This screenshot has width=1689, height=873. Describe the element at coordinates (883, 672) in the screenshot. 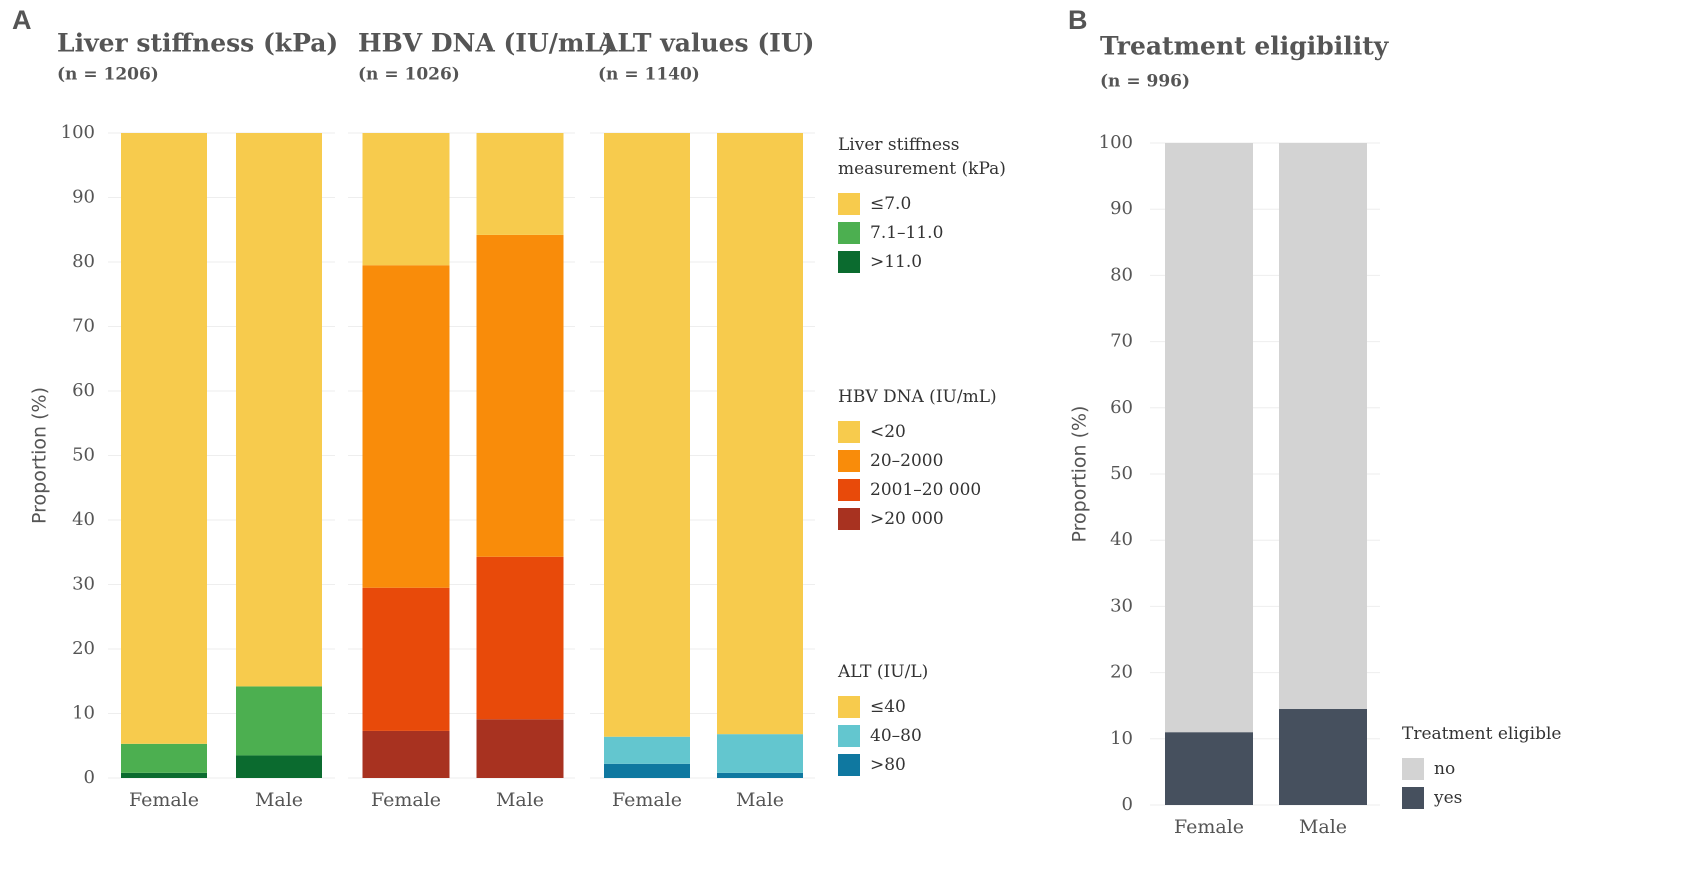

I see `legend-title: ALT (IU/L)` at that location.